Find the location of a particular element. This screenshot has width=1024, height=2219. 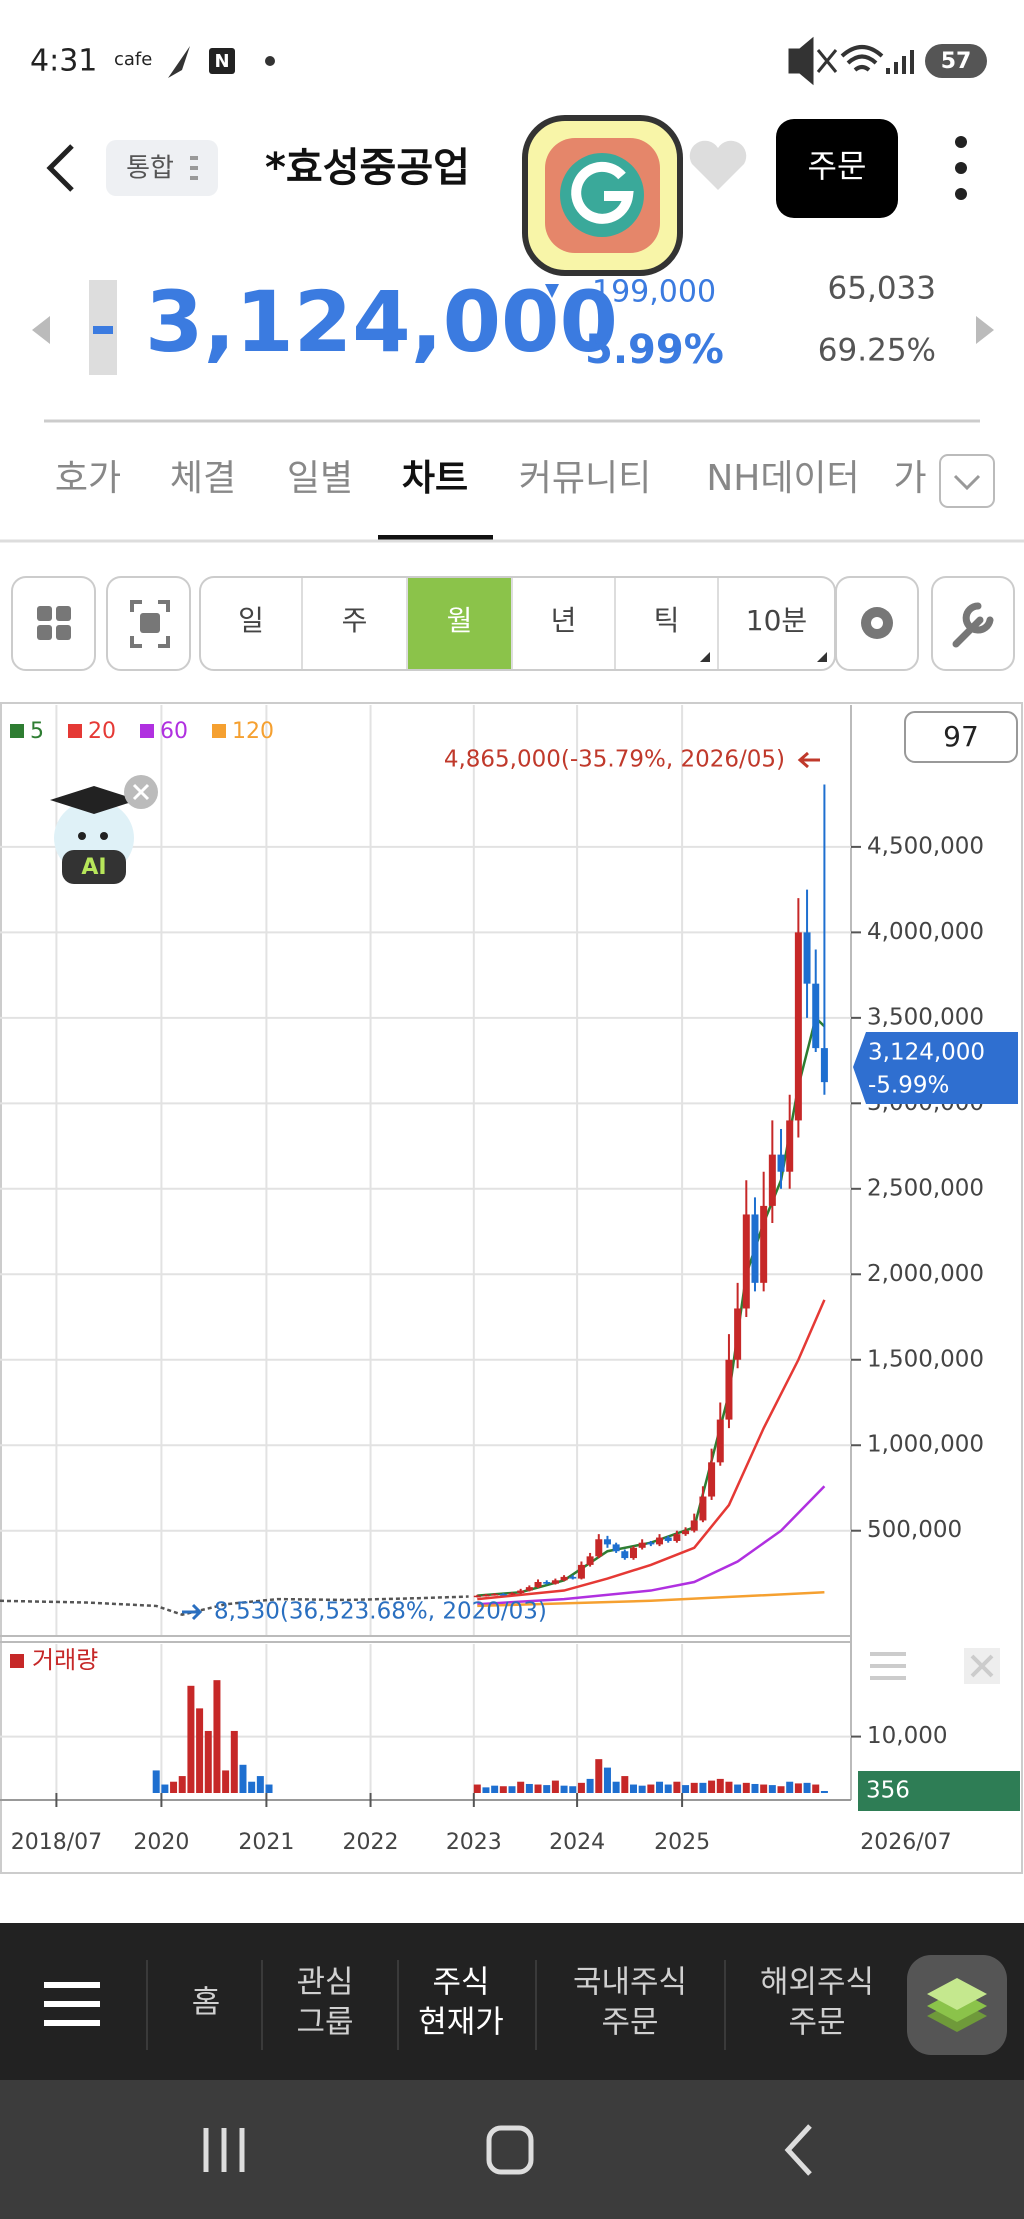

y-tick-label: 1,000,000 is located at coordinates (925, 1445).